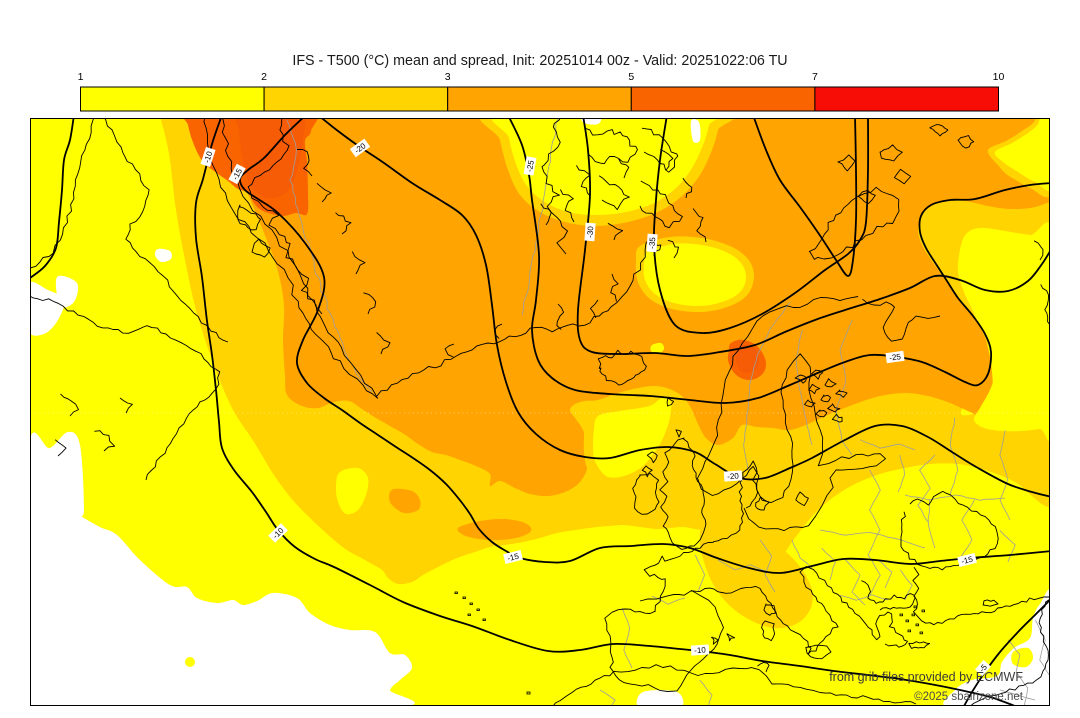 Image resolution: width=1080 pixels, height=718 pixels. Describe the element at coordinates (264, 77) in the screenshot. I see `svg-text: 2` at that location.